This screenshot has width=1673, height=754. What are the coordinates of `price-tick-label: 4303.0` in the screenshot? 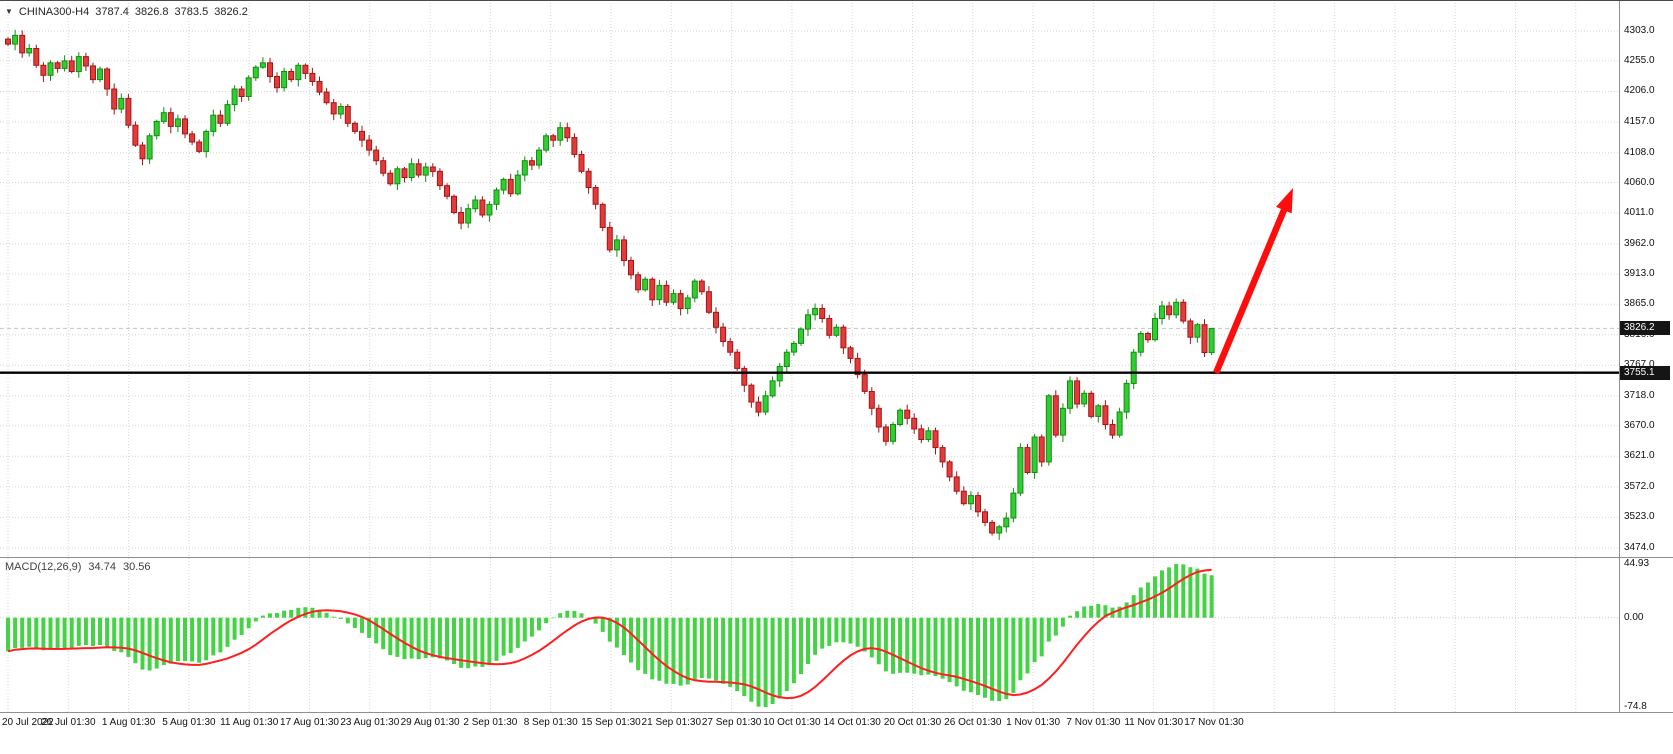 It's located at (1639, 30).